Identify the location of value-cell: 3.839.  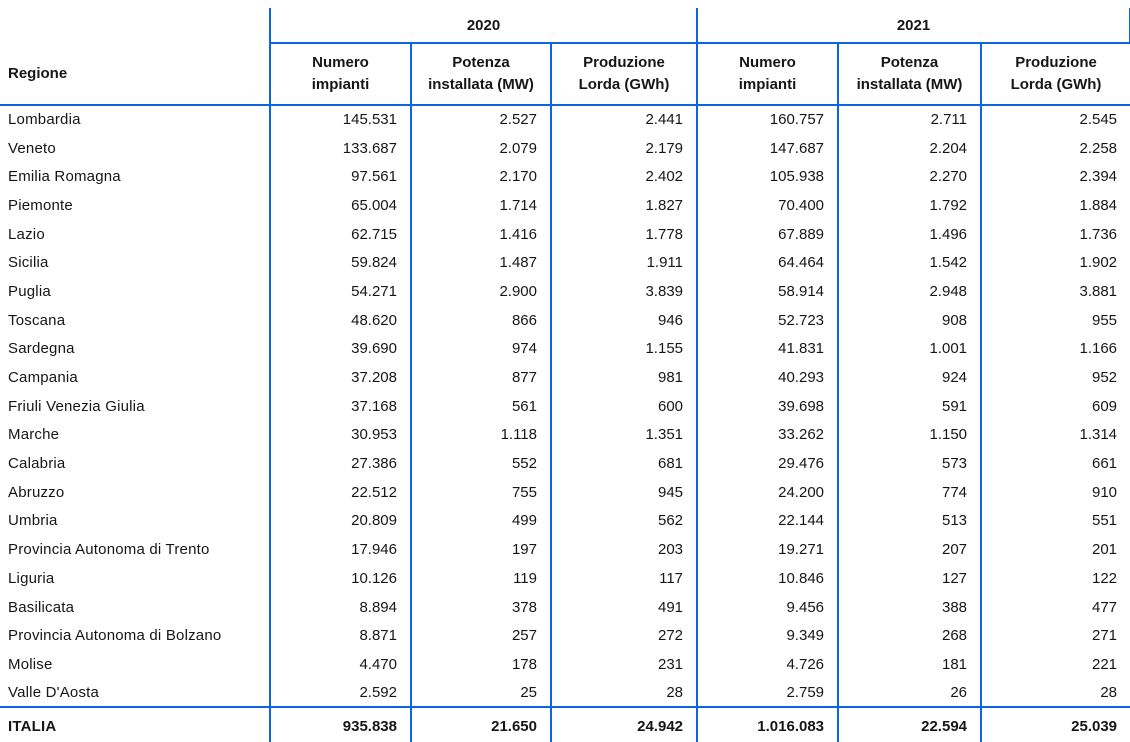
(623, 291).